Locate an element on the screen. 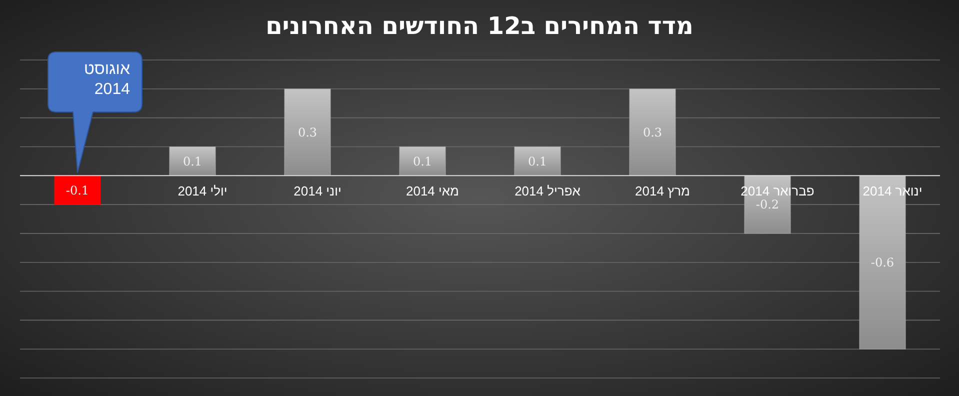 This screenshot has width=959, height=396. data-label: -0.2 is located at coordinates (768, 205).